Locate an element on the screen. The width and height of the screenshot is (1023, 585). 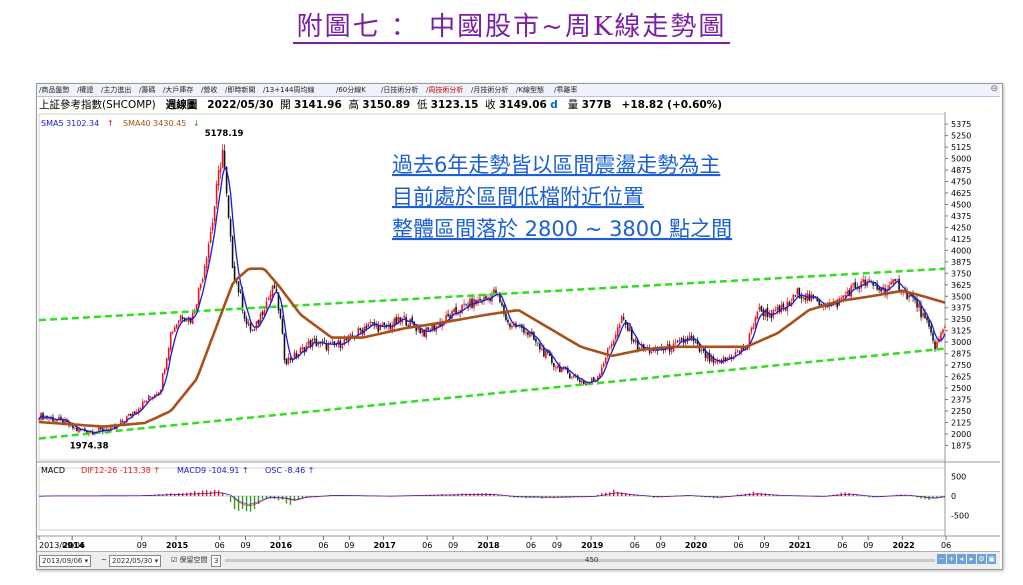
settings-icon: ⚙ is located at coordinates (981, 559).